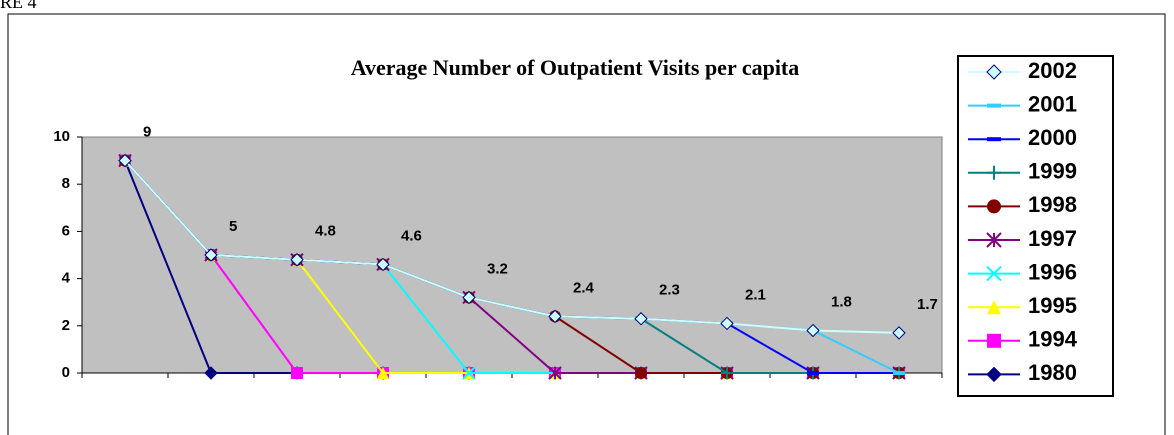 This screenshot has width=1174, height=435. What do you see at coordinates (669, 290) in the screenshot?
I see `data-label: 2.3` at bounding box center [669, 290].